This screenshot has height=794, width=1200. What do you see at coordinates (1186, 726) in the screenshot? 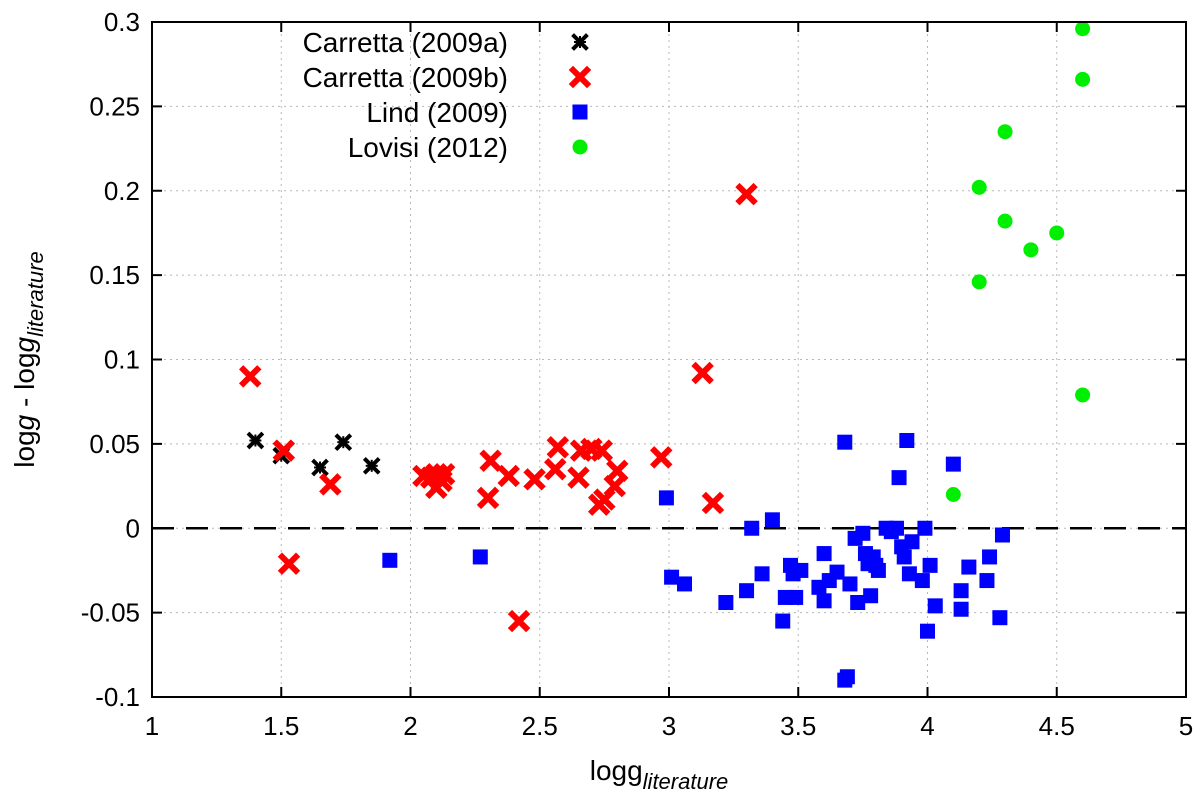
I see `x-tick-label: 5` at bounding box center [1186, 726].